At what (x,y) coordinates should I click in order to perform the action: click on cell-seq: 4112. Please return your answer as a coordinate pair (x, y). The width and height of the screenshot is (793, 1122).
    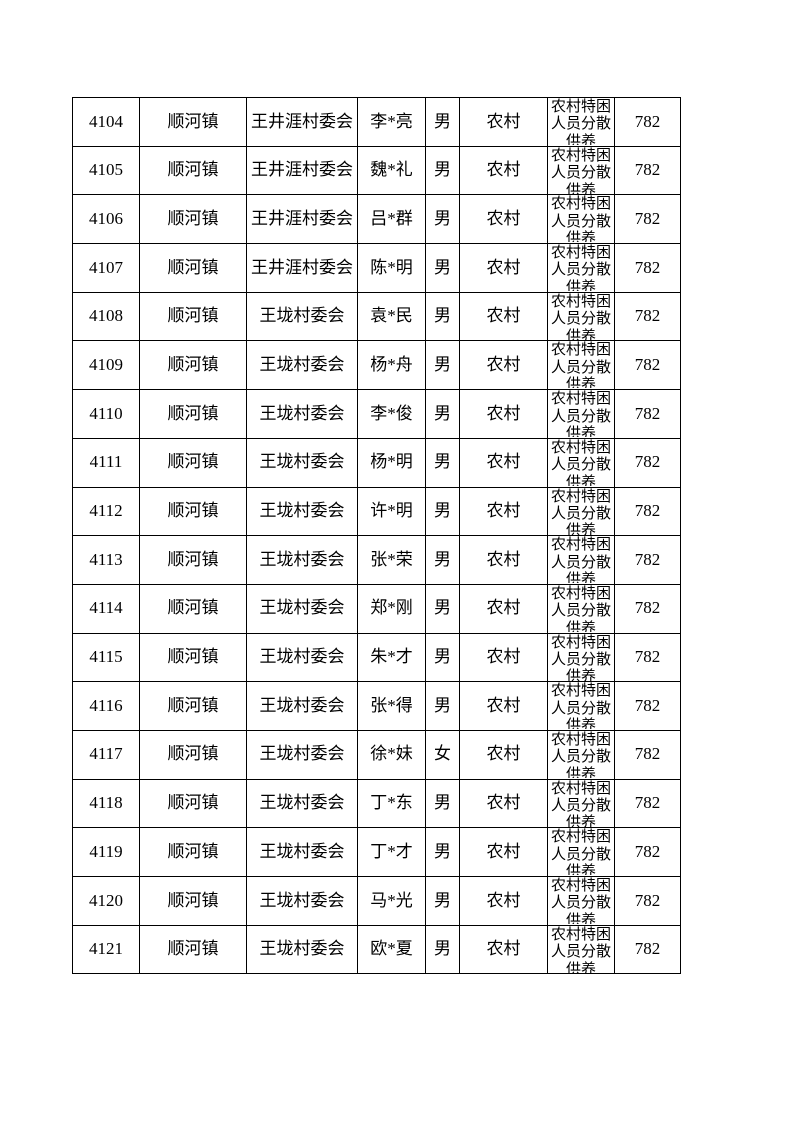
    Looking at the image, I should click on (106, 511).